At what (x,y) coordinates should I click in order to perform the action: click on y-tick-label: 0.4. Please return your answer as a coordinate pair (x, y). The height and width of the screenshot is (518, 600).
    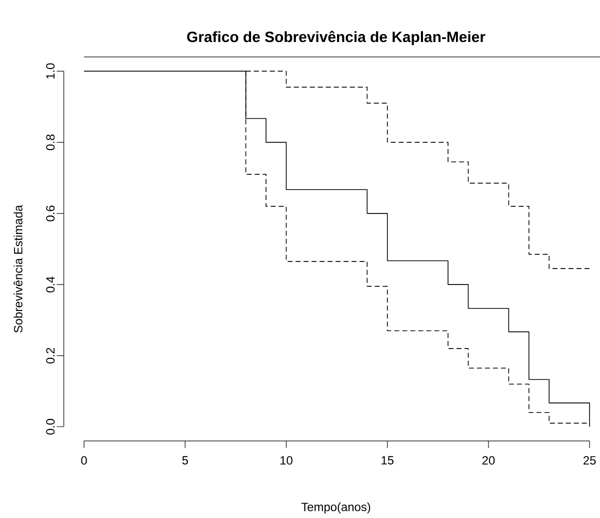
    Looking at the image, I should click on (50, 284).